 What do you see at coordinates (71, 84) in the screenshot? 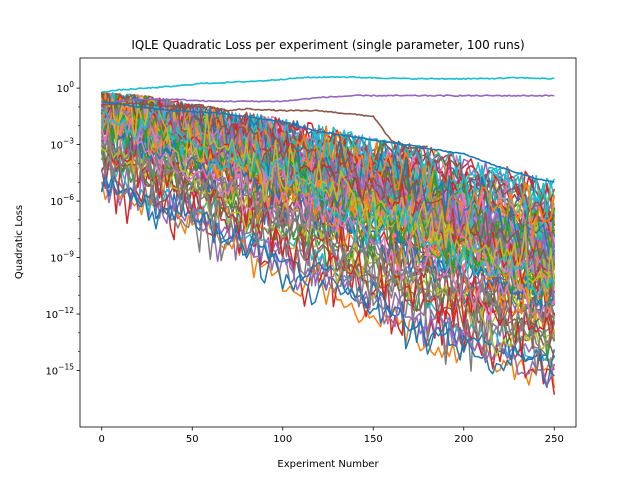
I see `y-tick-exponent: 0` at bounding box center [71, 84].